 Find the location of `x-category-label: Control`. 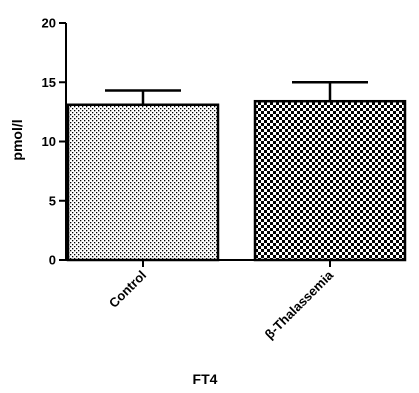

x-category-label: Control is located at coordinates (127, 289).